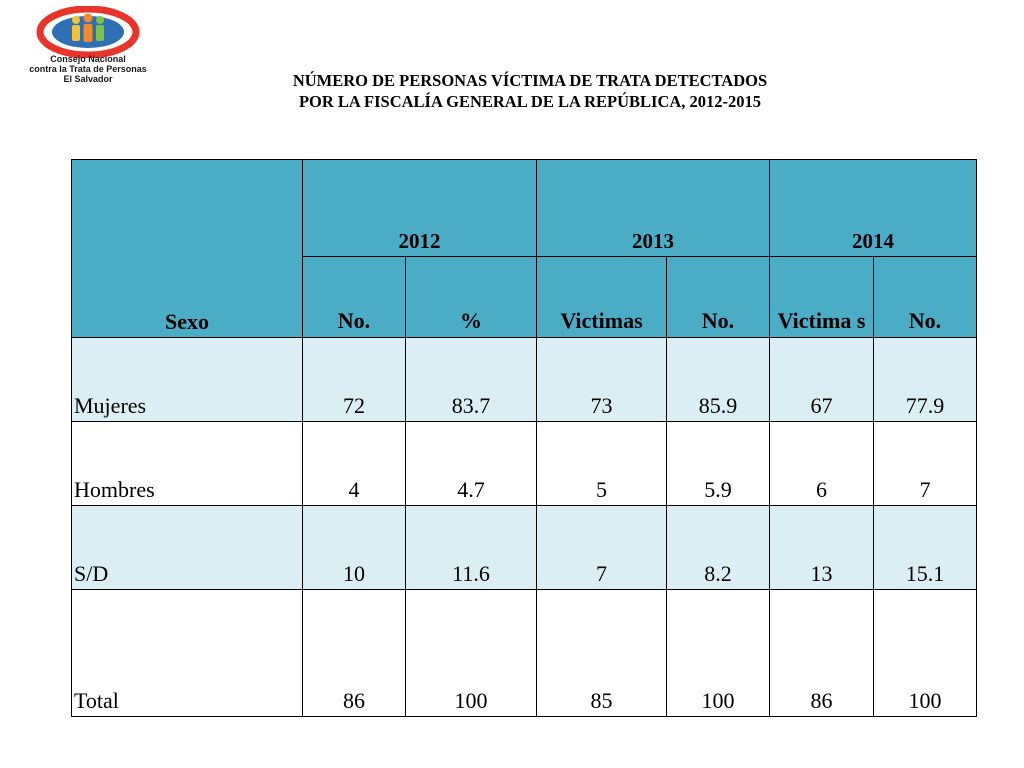  Describe the element at coordinates (718, 547) in the screenshot. I see `table-cell: 8.2` at that location.